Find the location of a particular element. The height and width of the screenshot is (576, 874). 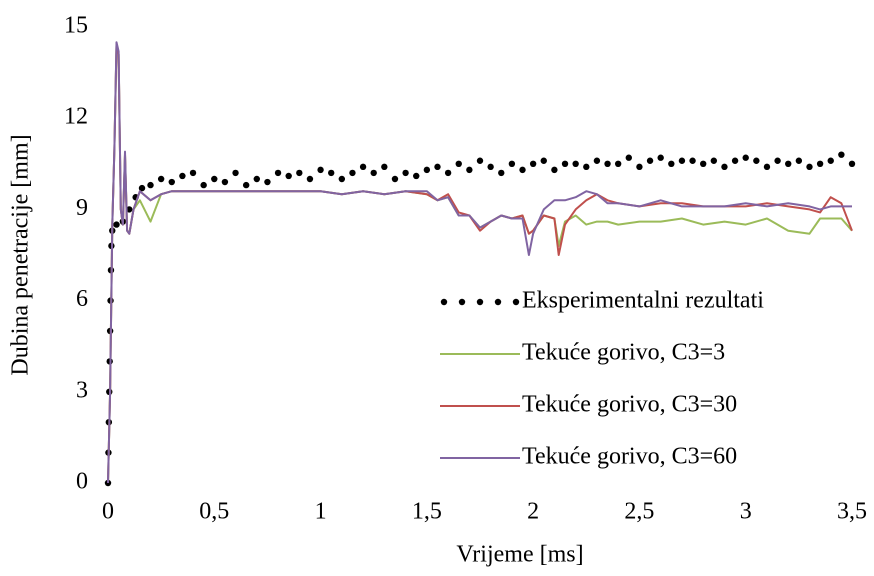

legend-label: Tekuće gorivo, C3=30 is located at coordinates (629, 405).